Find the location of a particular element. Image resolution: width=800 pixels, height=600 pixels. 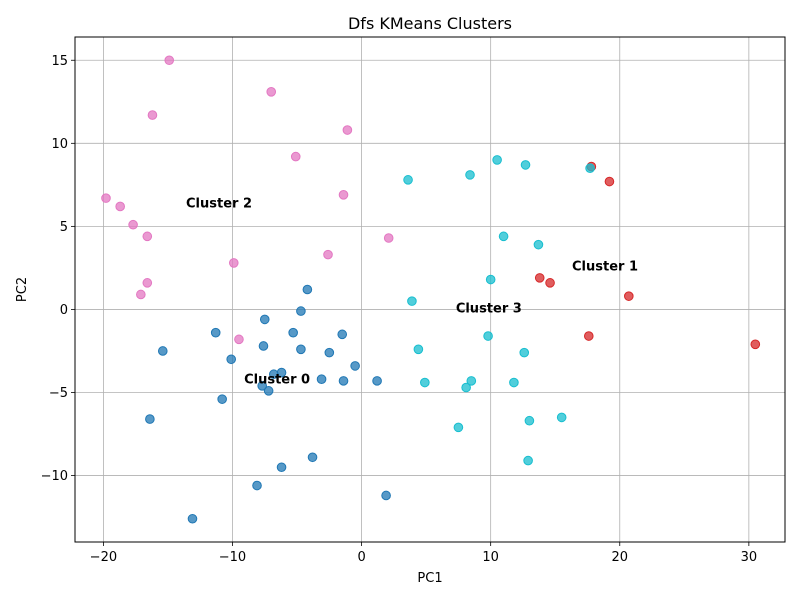

x-tick-label: 20 is located at coordinates (619, 557).